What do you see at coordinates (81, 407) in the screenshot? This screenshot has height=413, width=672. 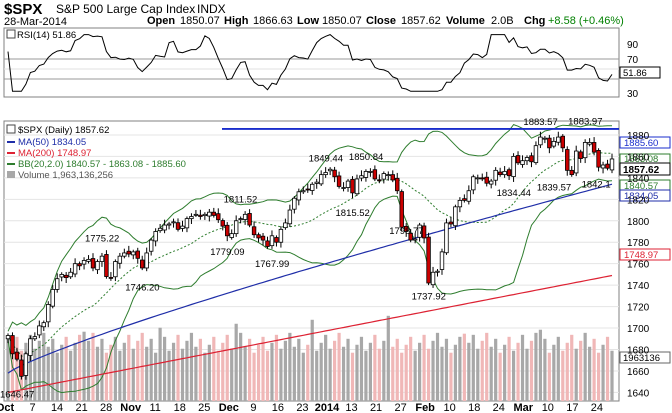 I see `x-tick-label: 21` at bounding box center [81, 407].